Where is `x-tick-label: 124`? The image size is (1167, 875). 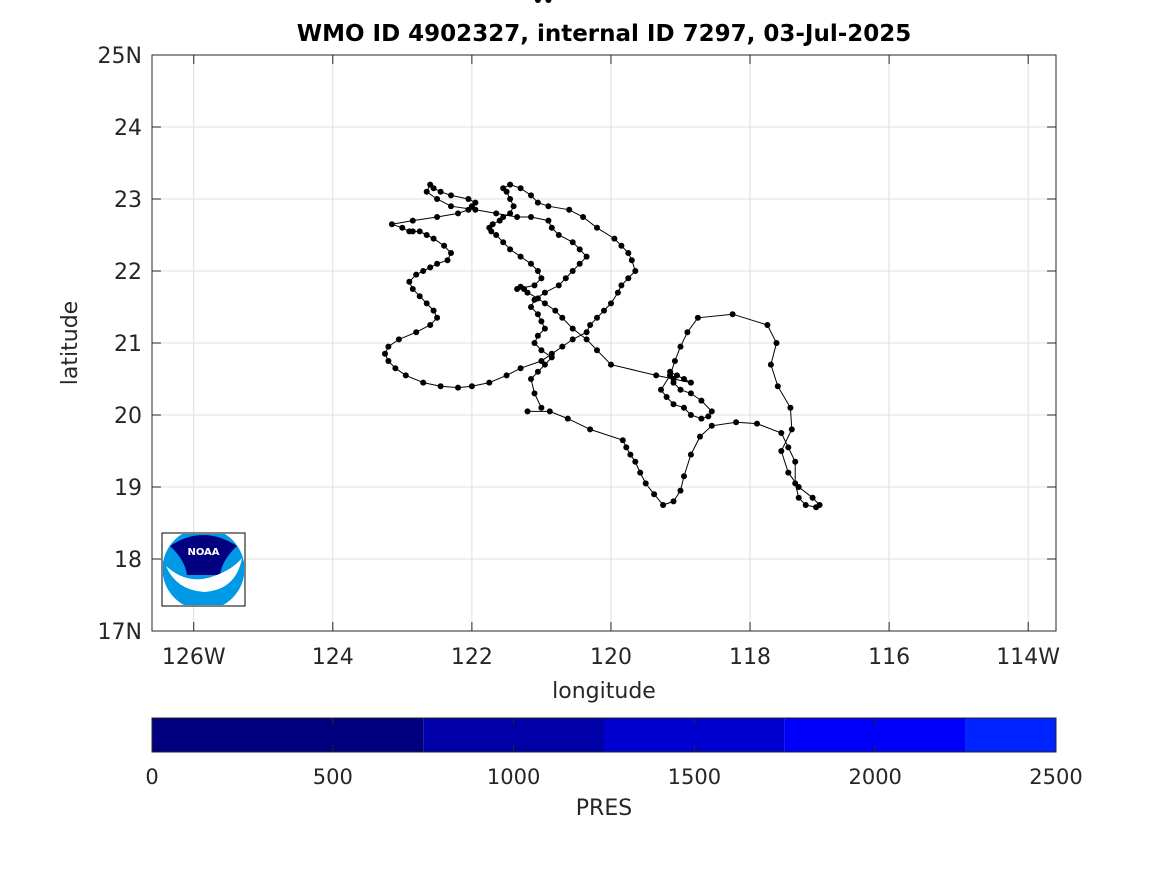 x-tick-label: 124 is located at coordinates (333, 657).